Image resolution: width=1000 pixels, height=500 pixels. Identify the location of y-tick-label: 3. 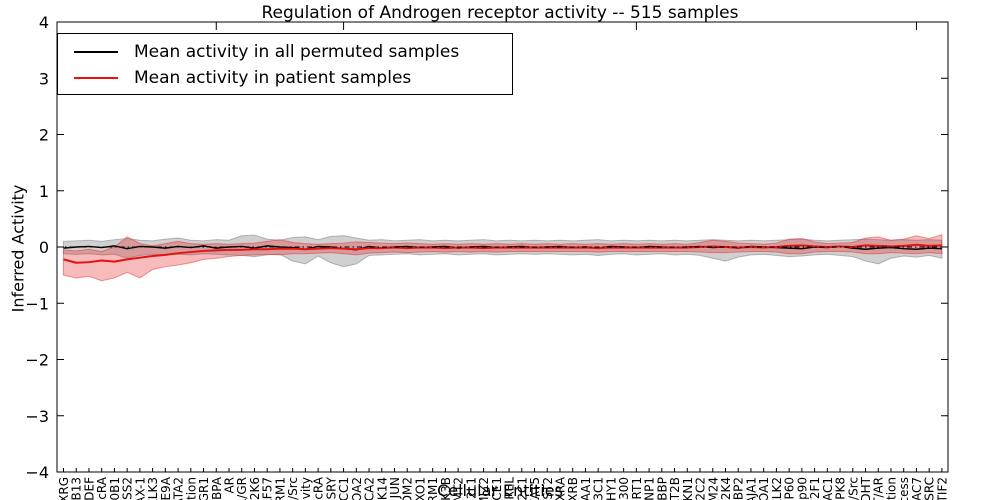
(44, 78).